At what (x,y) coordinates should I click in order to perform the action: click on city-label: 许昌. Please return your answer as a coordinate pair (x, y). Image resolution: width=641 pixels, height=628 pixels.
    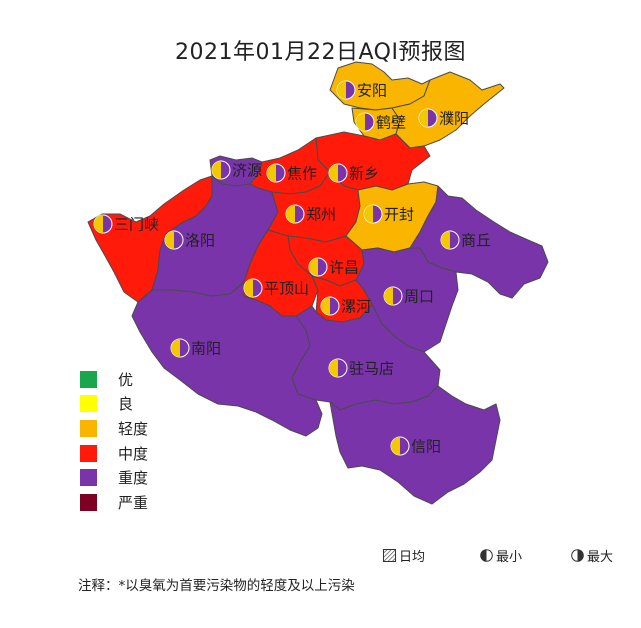
    Looking at the image, I should click on (344, 268).